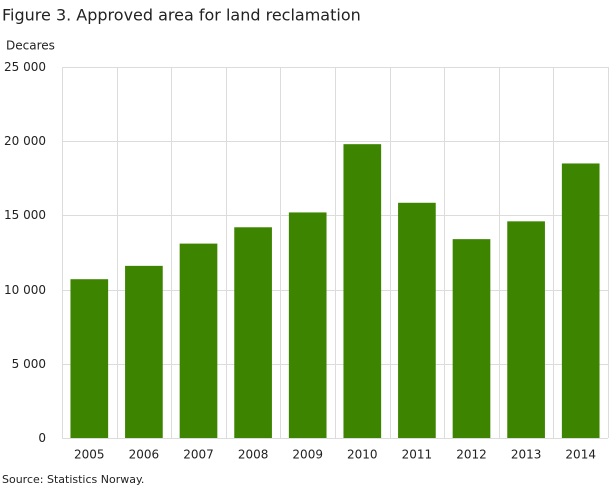 The width and height of the screenshot is (609, 489). I want to click on x-tick-label: 2012, so click(471, 455).